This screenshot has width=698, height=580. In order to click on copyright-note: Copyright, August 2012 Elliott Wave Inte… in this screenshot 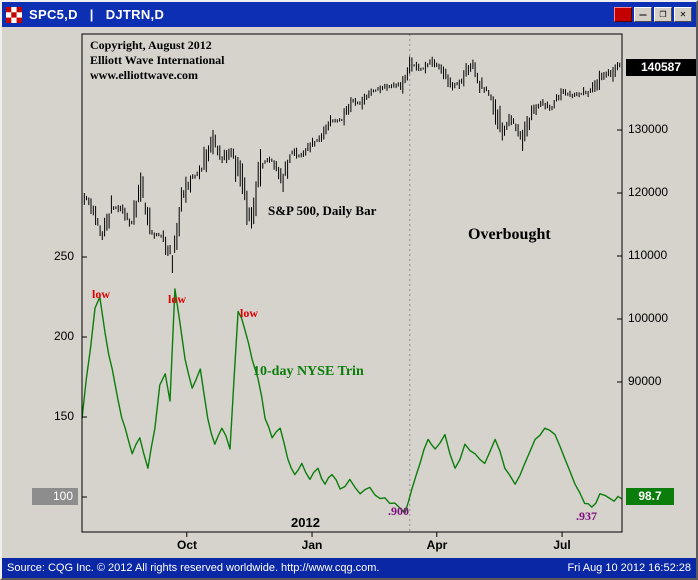, I will do `click(157, 60)`.